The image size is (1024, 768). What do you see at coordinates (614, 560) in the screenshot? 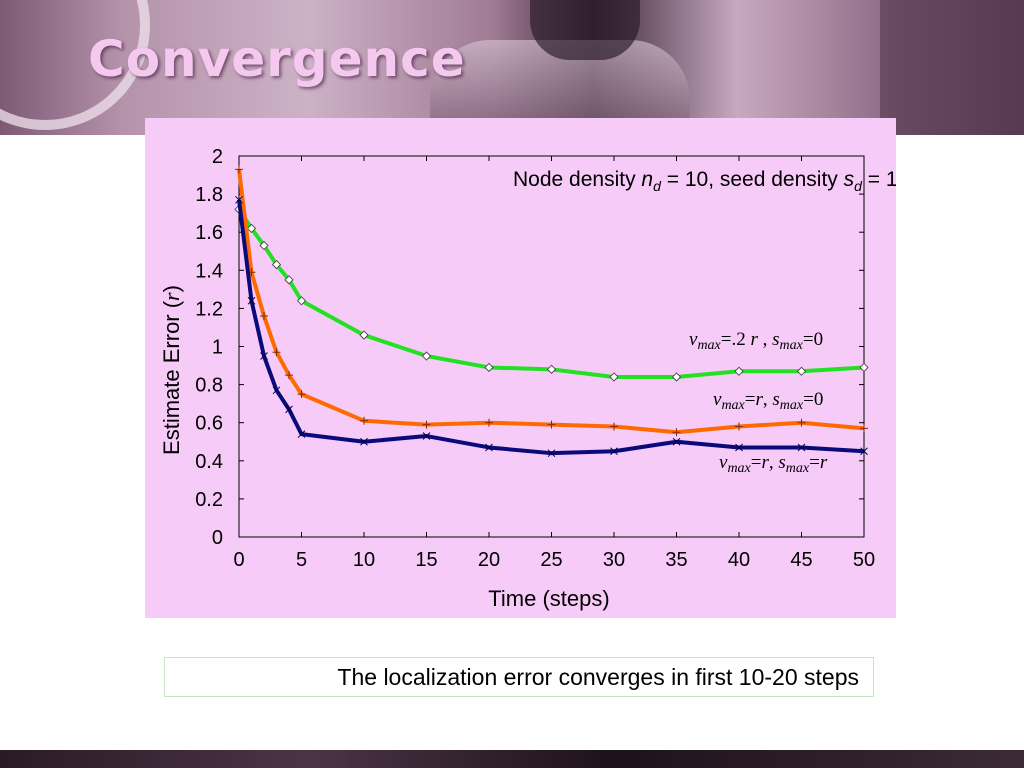
I see `x-tick-label-6: 30` at bounding box center [614, 560].